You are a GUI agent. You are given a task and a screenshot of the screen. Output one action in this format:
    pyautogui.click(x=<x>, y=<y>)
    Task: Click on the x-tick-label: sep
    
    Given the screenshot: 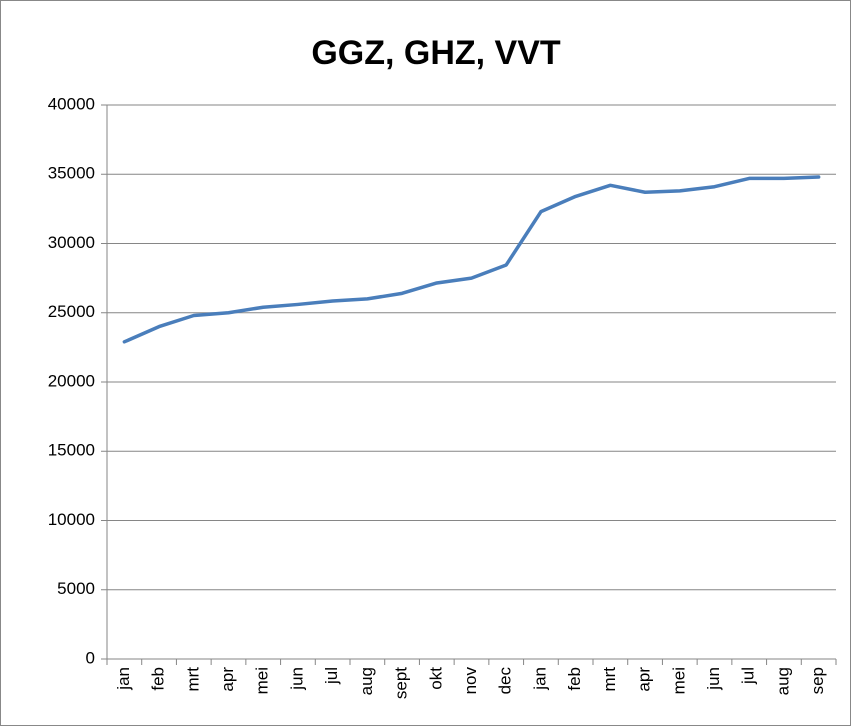 What is the action you would take?
    pyautogui.click(x=817, y=680)
    